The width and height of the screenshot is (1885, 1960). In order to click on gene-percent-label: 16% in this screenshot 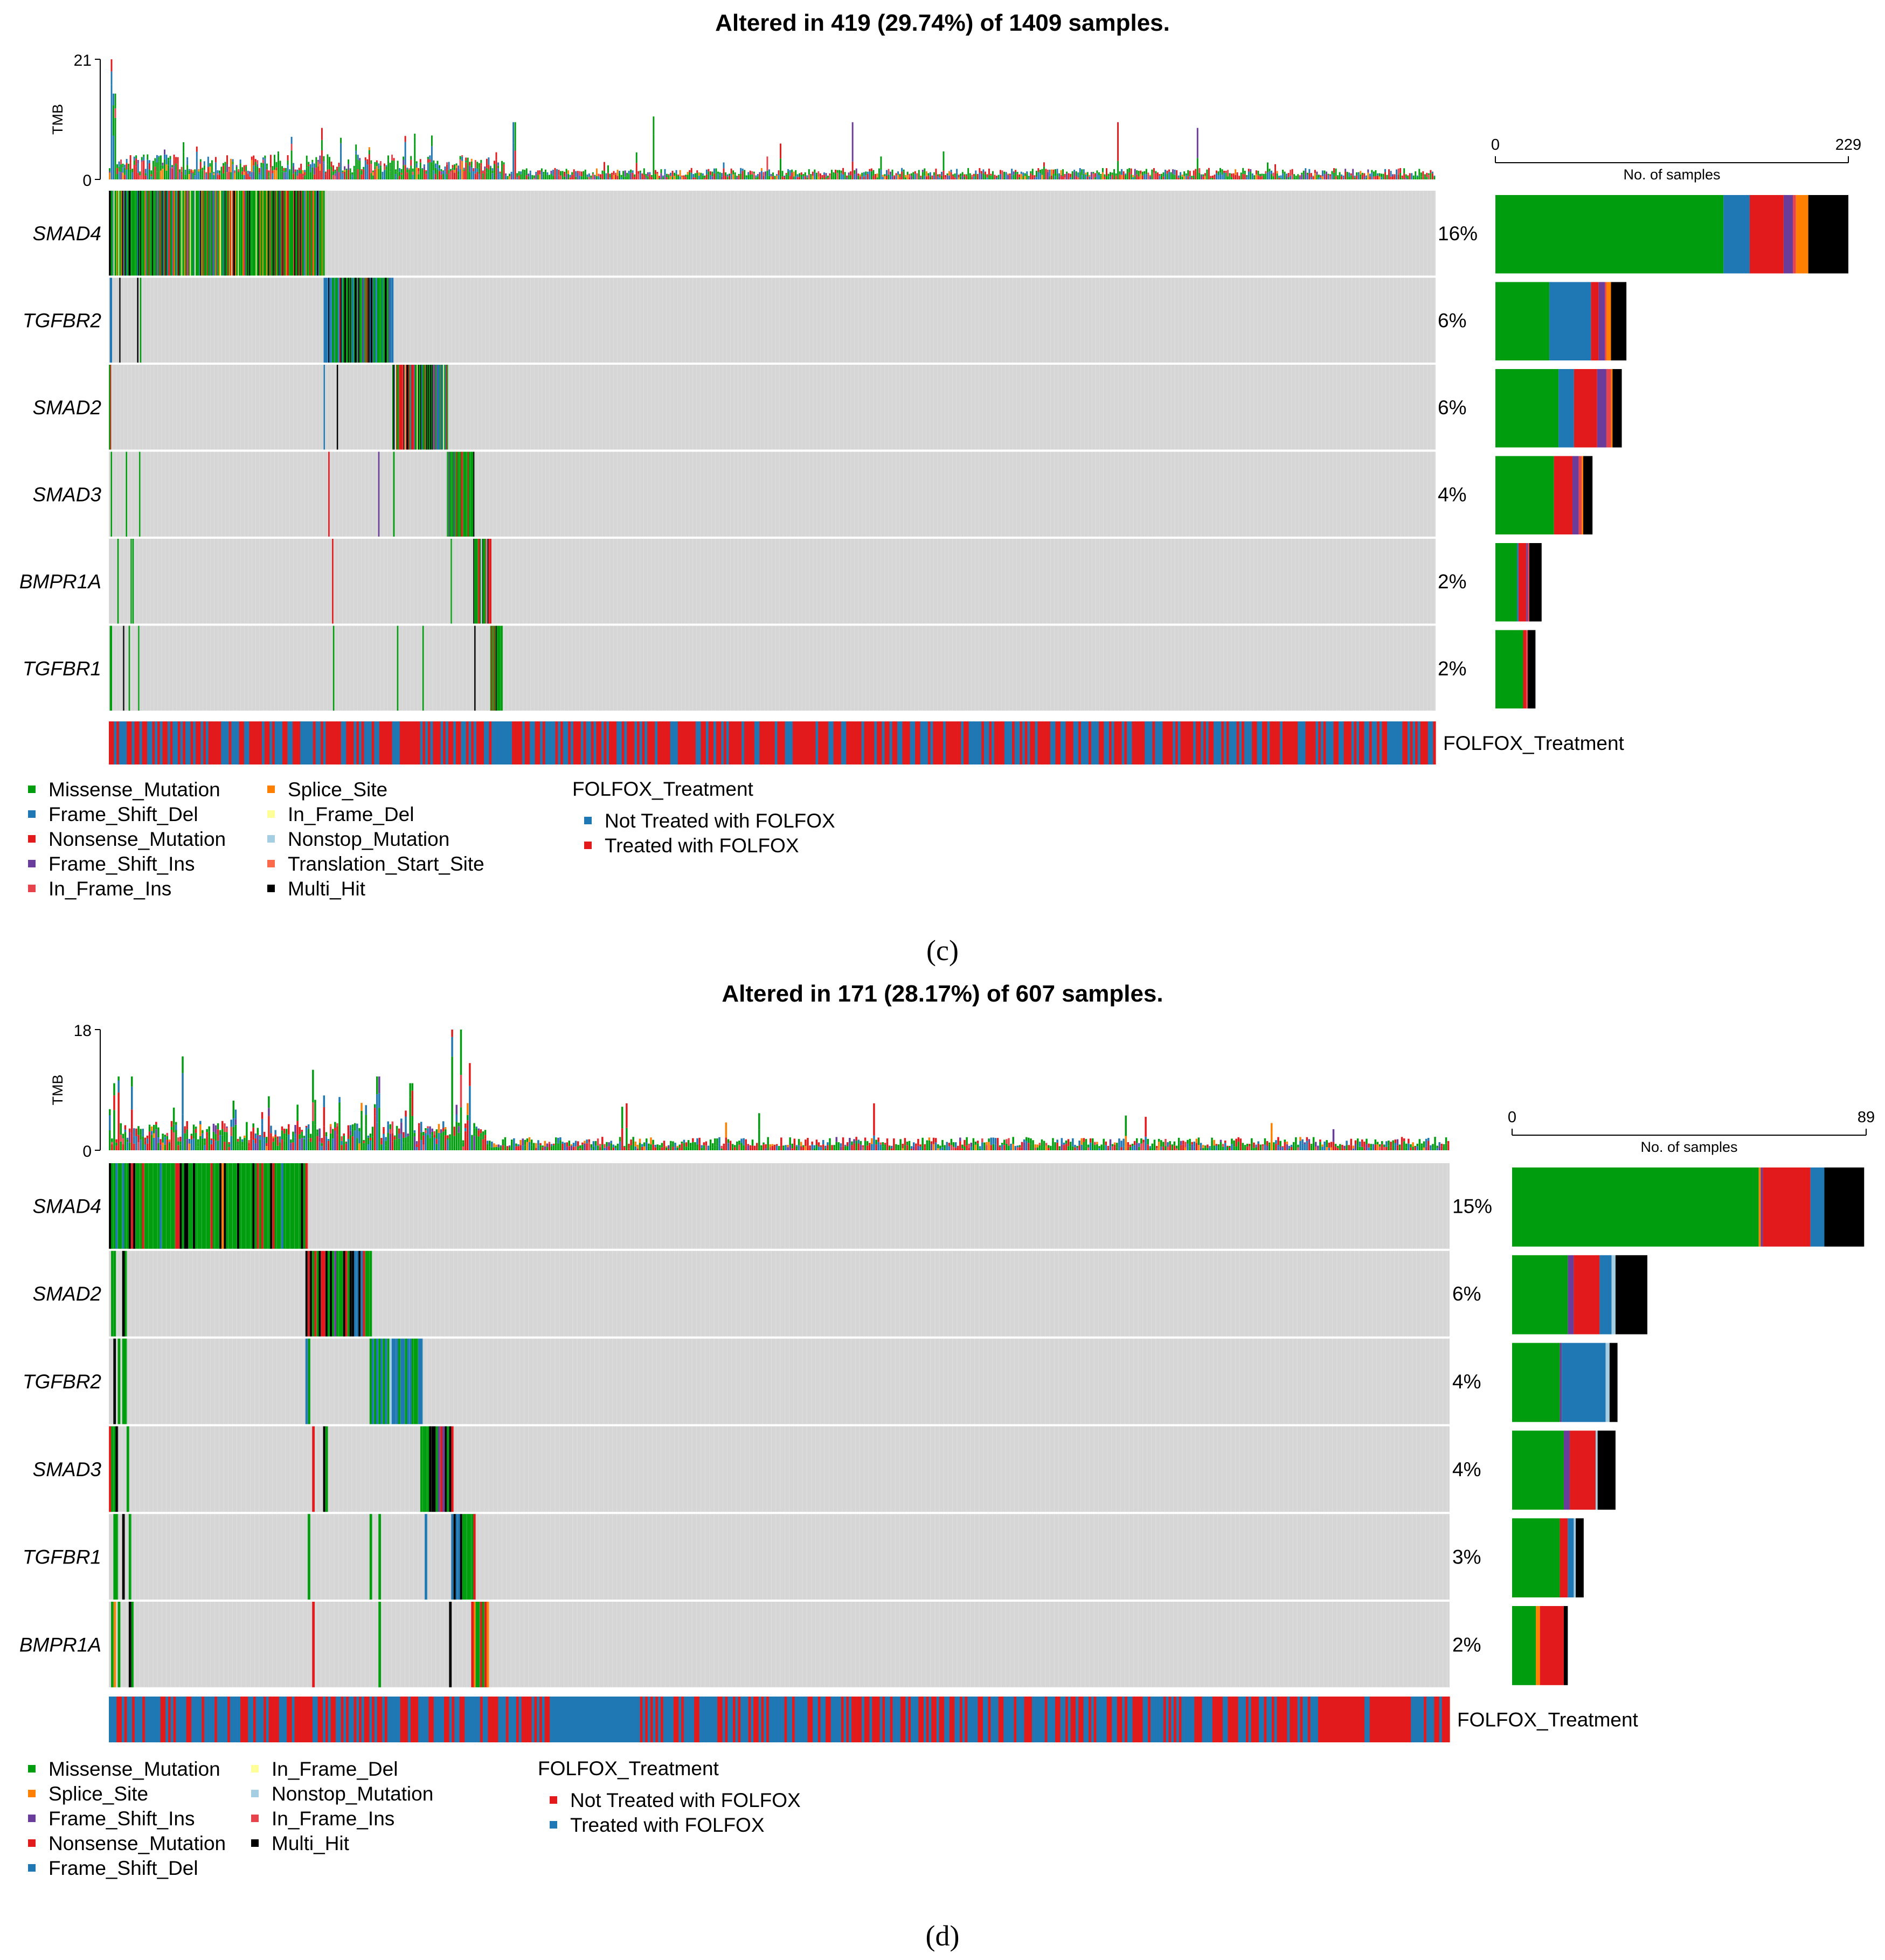, I will do `click(1458, 234)`.